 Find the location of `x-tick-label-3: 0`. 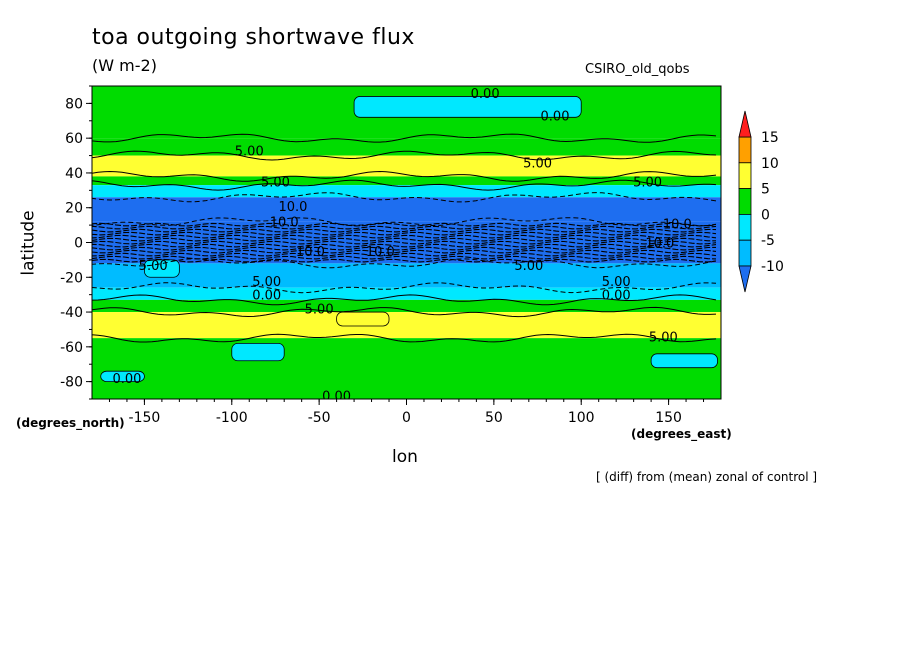

x-tick-label-3: 0 is located at coordinates (406, 418).